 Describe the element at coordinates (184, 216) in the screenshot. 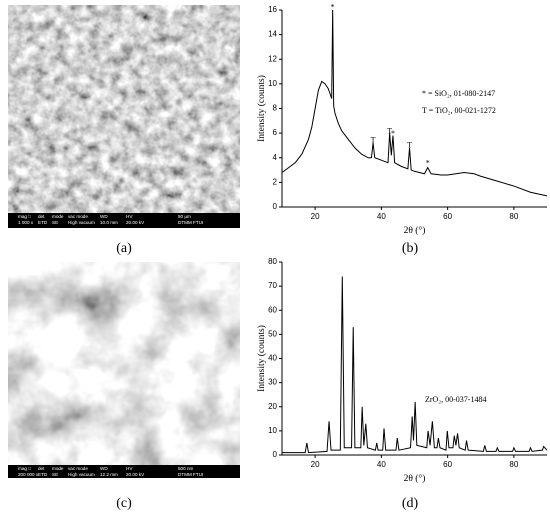

I see `info-text: 50 μm` at that location.